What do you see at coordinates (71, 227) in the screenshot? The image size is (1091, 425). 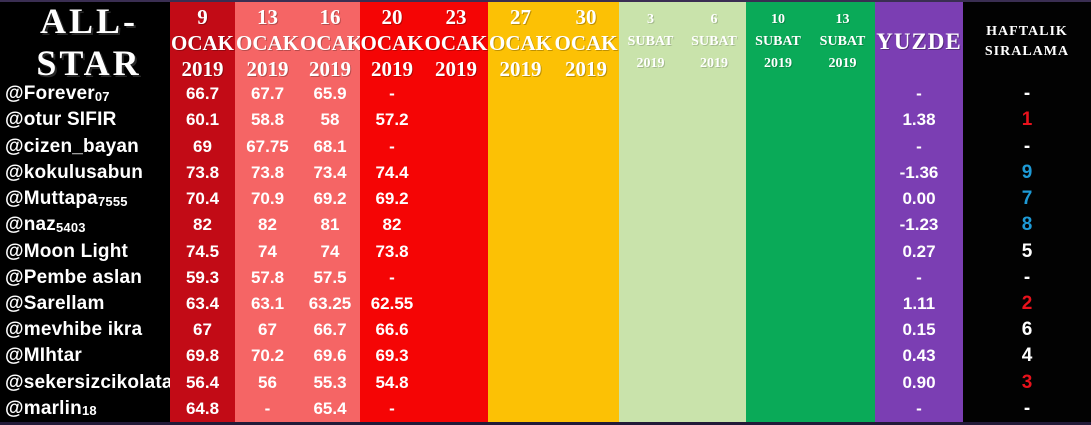 I see `player-name-number-suffix: 5403` at bounding box center [71, 227].